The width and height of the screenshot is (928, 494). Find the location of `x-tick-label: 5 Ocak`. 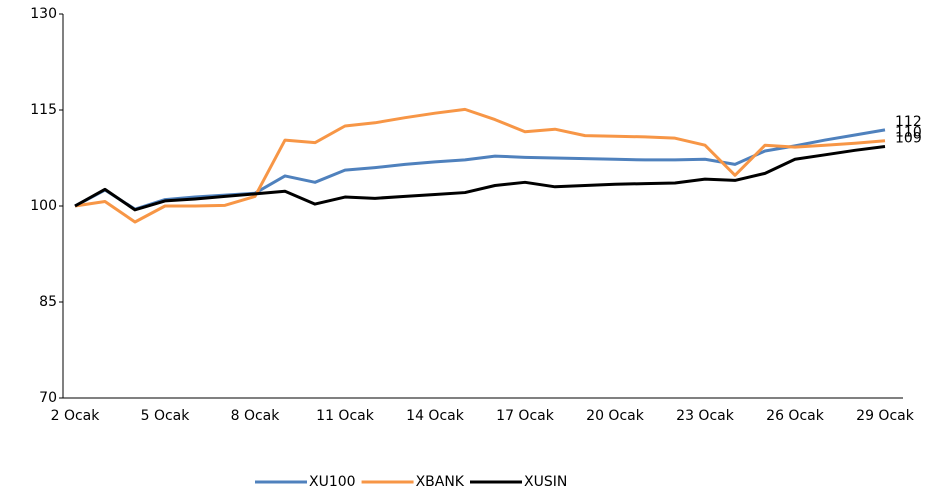

x-tick-label: 5 Ocak is located at coordinates (166, 416).